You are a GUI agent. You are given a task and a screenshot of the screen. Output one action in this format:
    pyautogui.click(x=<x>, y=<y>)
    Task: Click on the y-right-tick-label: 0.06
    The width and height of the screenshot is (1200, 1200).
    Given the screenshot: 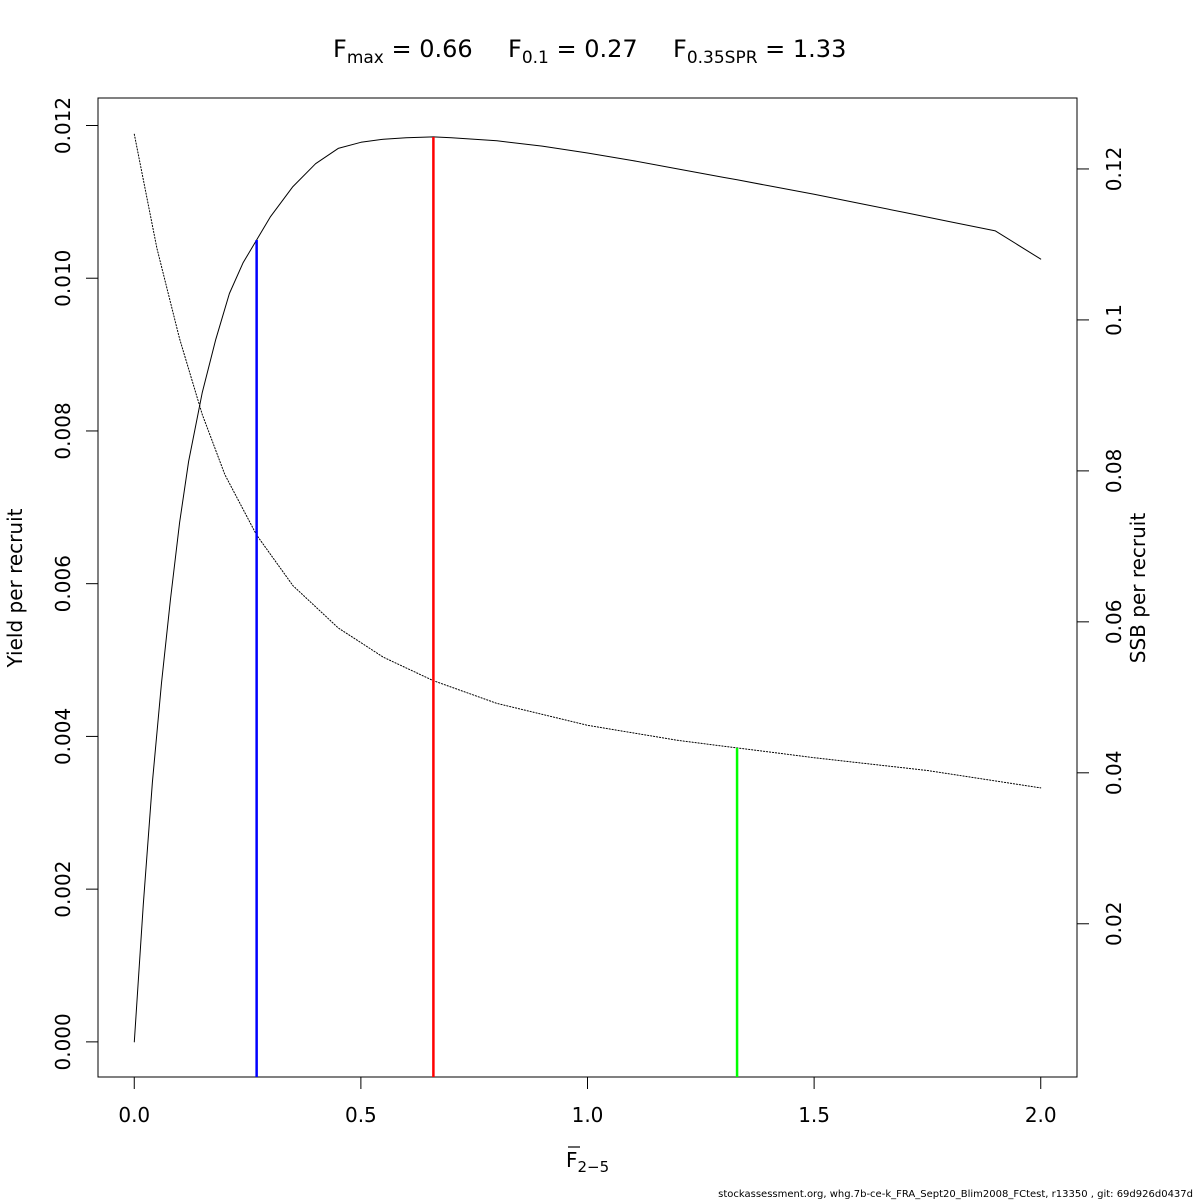 What is the action you would take?
    pyautogui.click(x=1114, y=622)
    